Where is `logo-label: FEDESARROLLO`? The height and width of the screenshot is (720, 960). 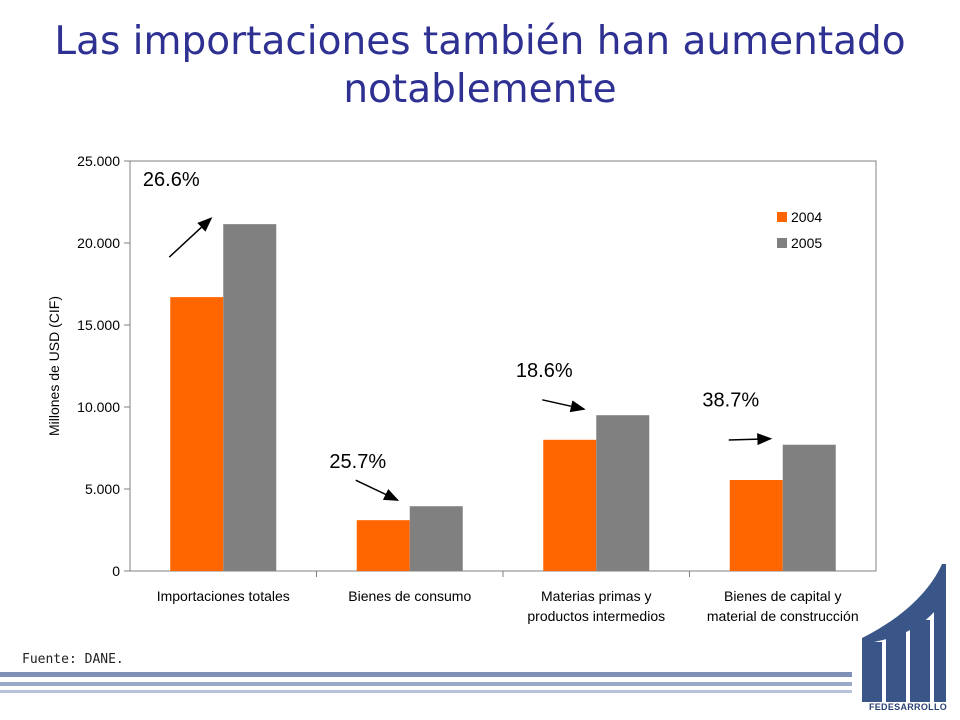
logo-label: FEDESARROLLO is located at coordinates (908, 707).